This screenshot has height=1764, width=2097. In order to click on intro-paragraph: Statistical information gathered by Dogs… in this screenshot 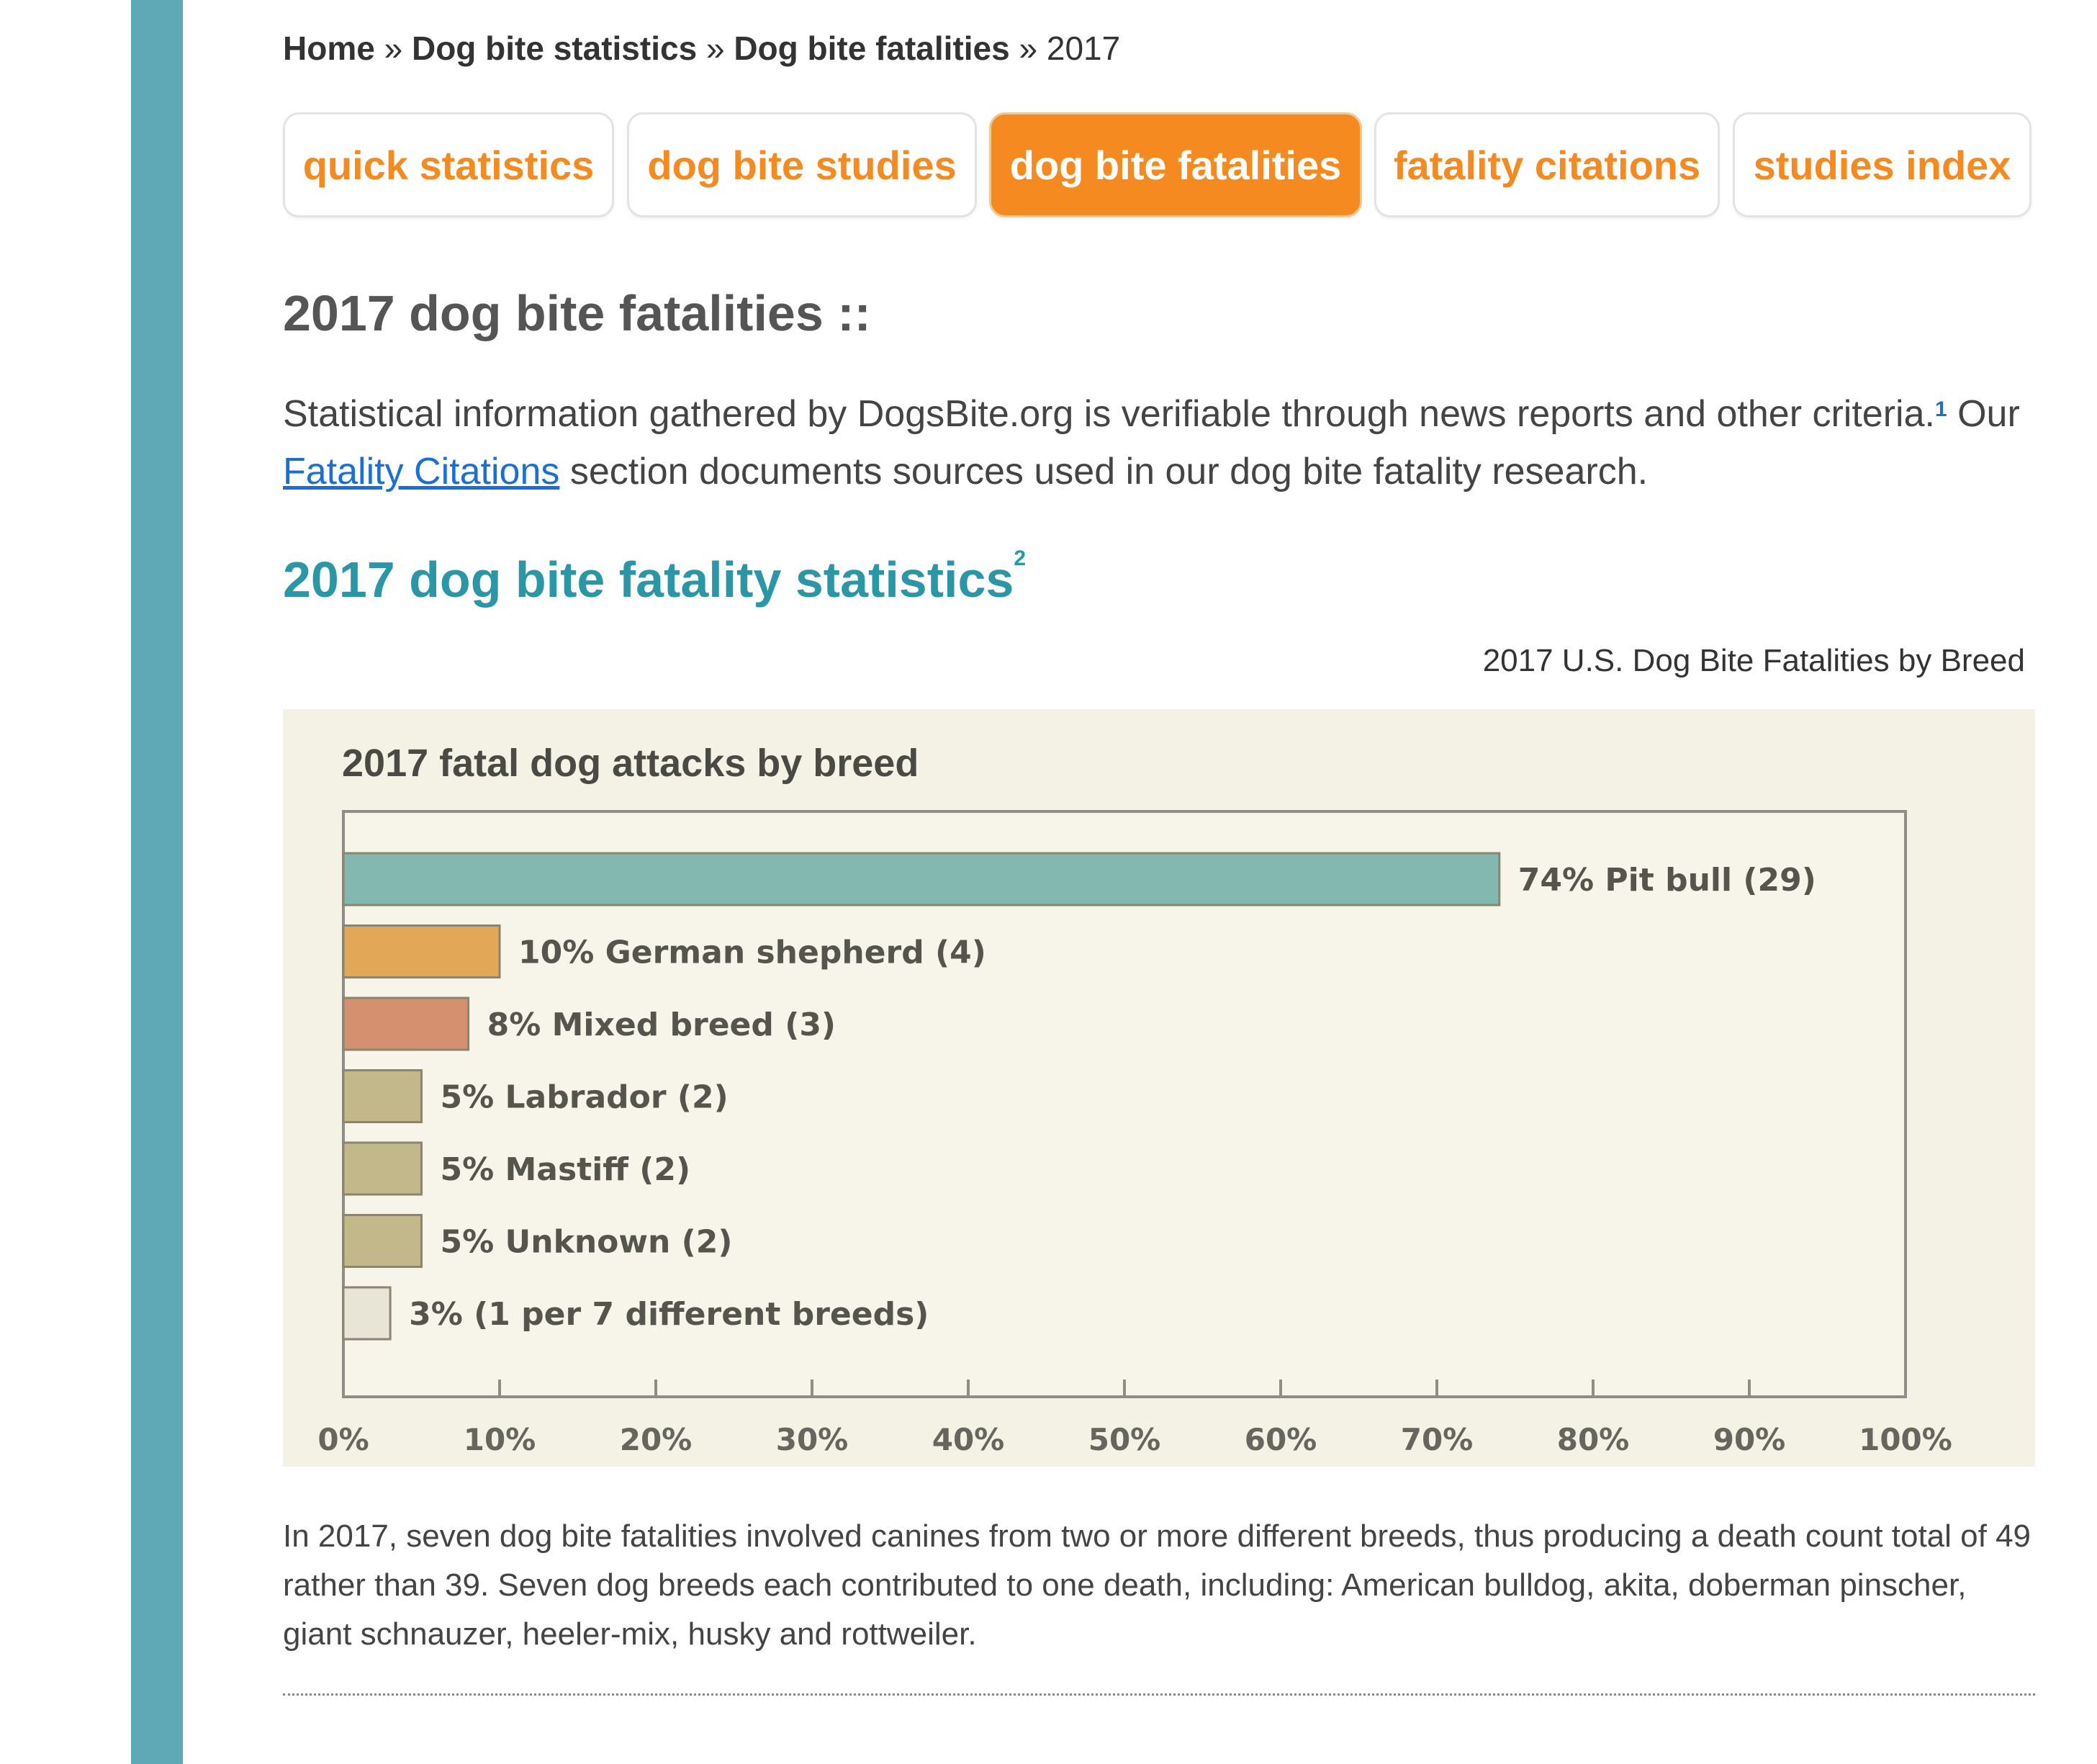, I will do `click(1157, 442)`.